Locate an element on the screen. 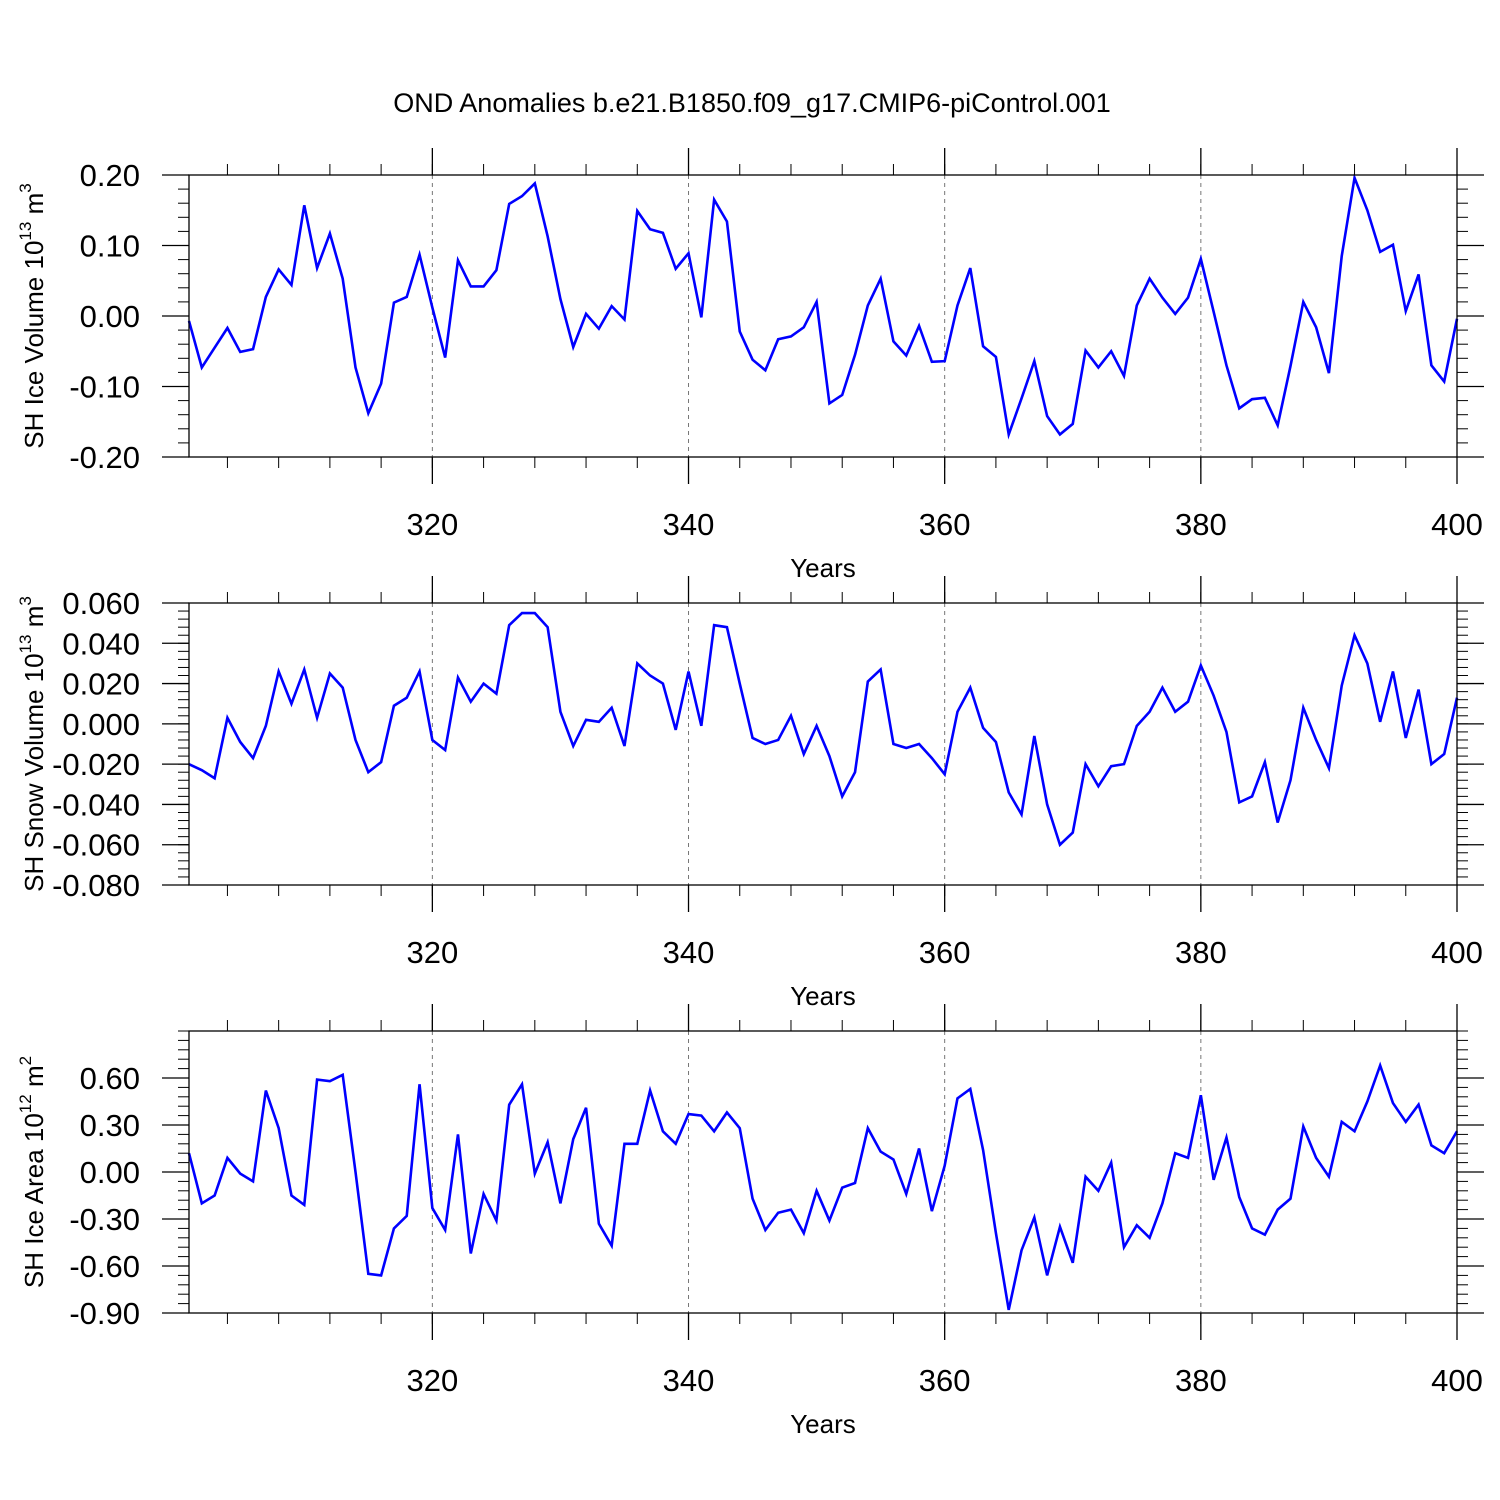 This screenshot has height=1500, width=1500. y-tick-label: -0.90 is located at coordinates (104, 1313).